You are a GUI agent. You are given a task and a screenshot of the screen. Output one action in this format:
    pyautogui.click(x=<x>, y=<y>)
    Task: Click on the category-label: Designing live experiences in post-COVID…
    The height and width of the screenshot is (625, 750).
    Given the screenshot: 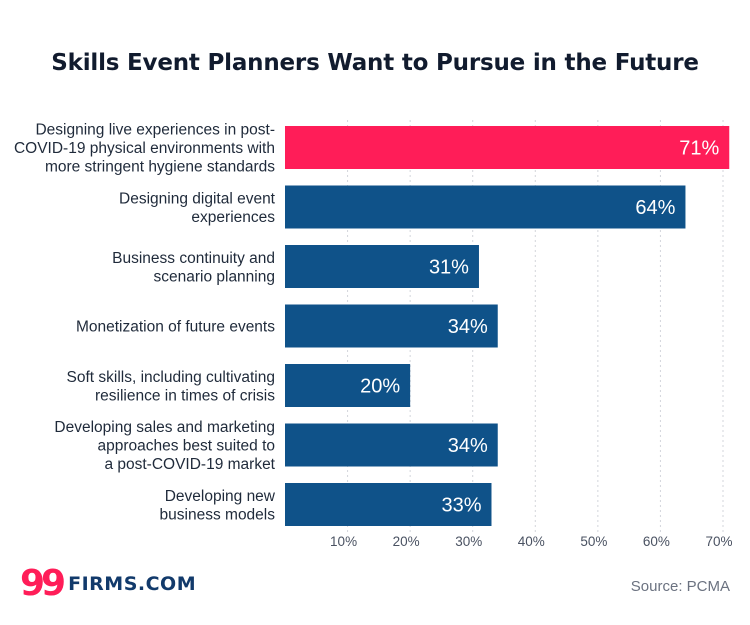 What is the action you would take?
    pyautogui.click(x=144, y=149)
    